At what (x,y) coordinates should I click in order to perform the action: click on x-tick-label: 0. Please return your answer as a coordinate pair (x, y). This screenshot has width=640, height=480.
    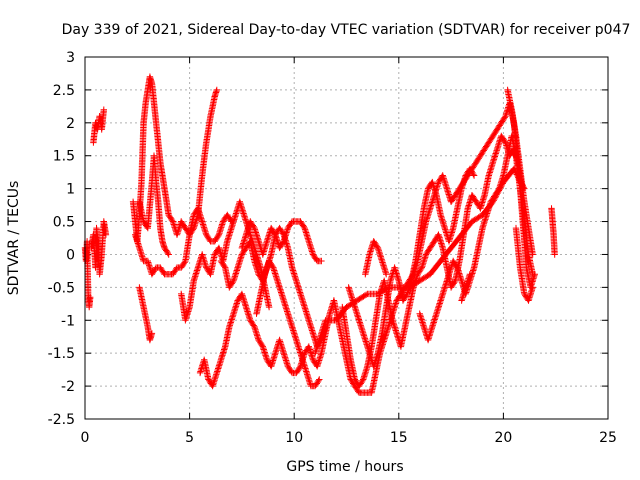
    Looking at the image, I should click on (85, 438).